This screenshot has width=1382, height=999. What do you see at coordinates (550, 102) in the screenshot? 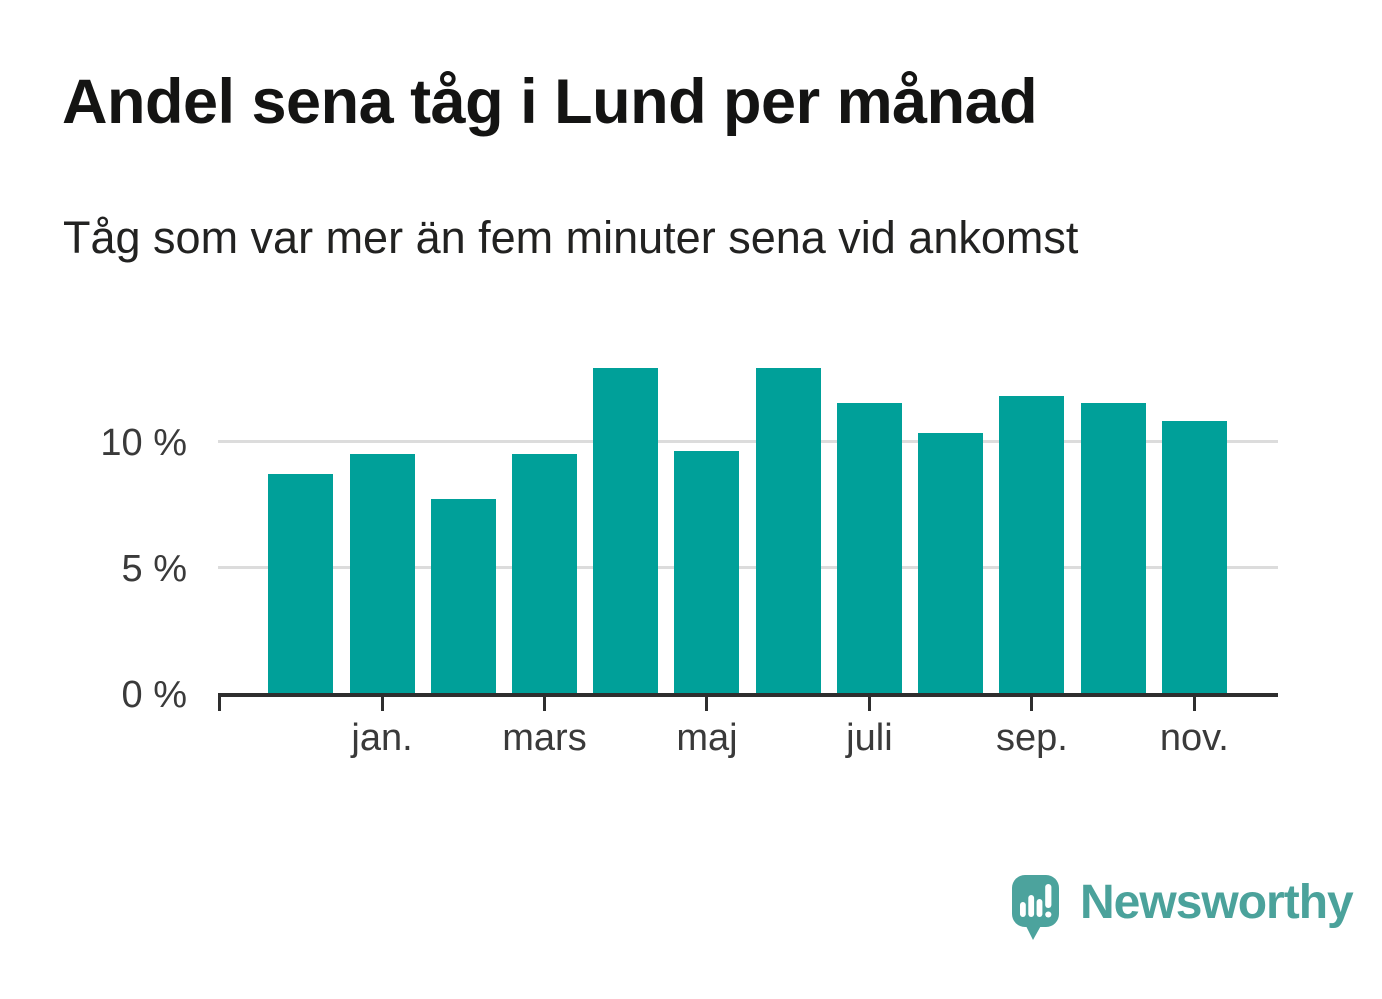
I see `chart-title: Andel sena tåg i Lund per månad` at bounding box center [550, 102].